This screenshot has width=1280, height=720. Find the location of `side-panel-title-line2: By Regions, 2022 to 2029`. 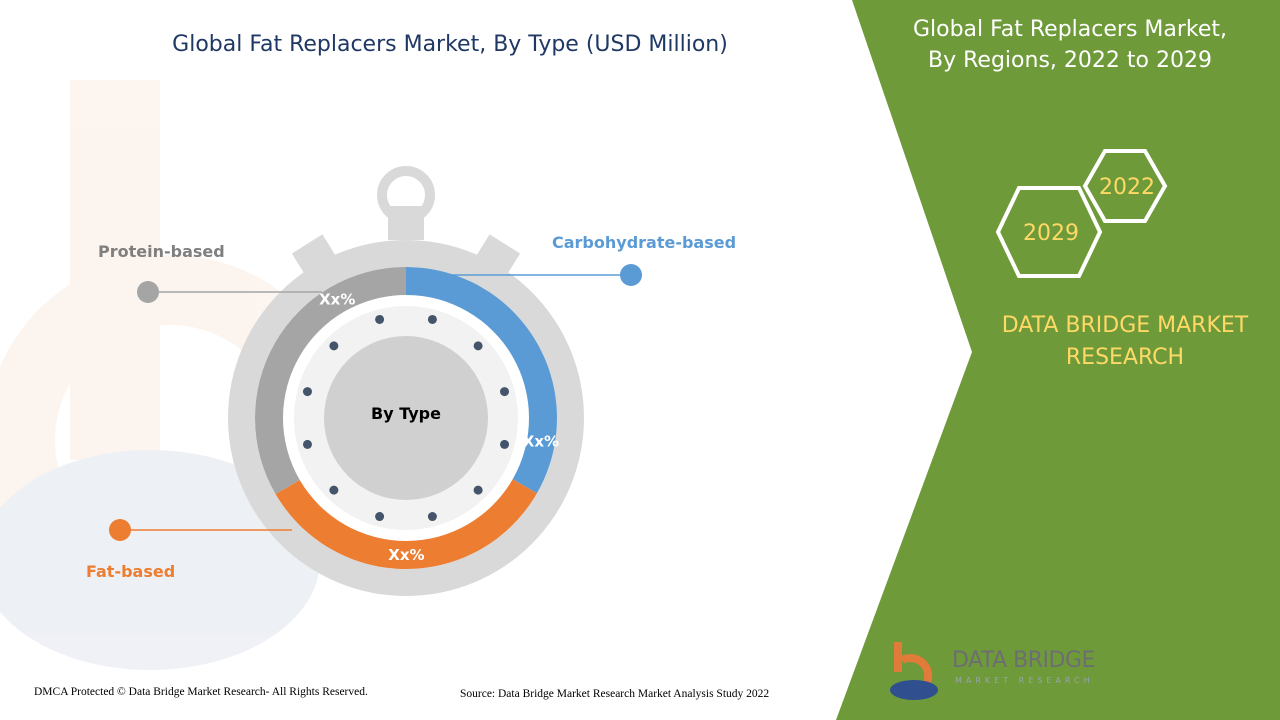

side-panel-title-line2: By Regions, 2022 to 2029 is located at coordinates (1070, 60).